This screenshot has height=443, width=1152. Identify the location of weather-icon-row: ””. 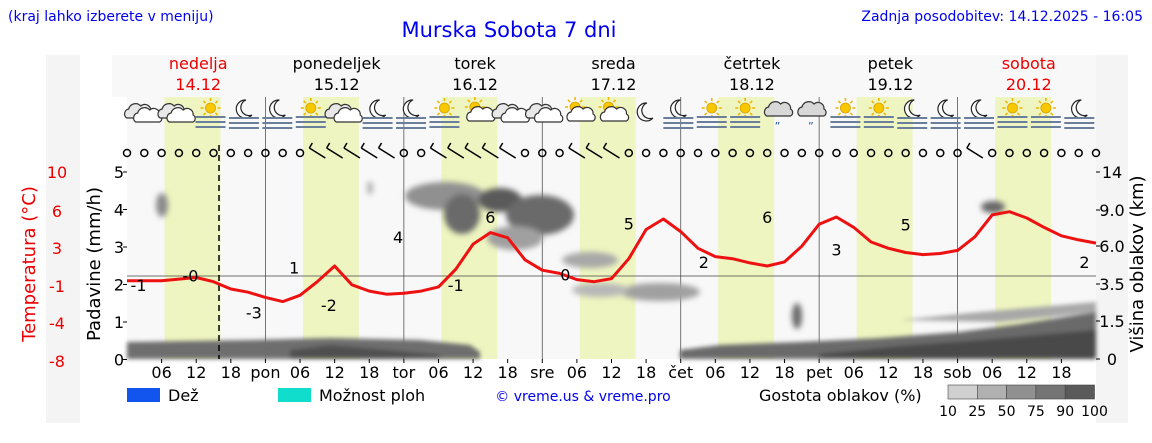
(609, 115).